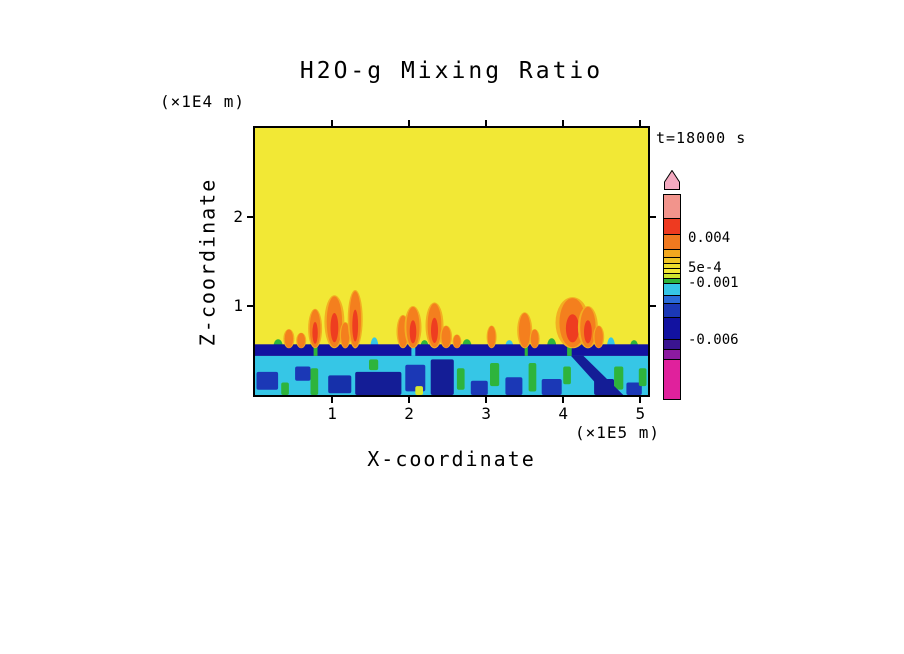 The width and height of the screenshot is (904, 654). What do you see at coordinates (409, 413) in the screenshot?
I see `x-tick-label: 2` at bounding box center [409, 413].